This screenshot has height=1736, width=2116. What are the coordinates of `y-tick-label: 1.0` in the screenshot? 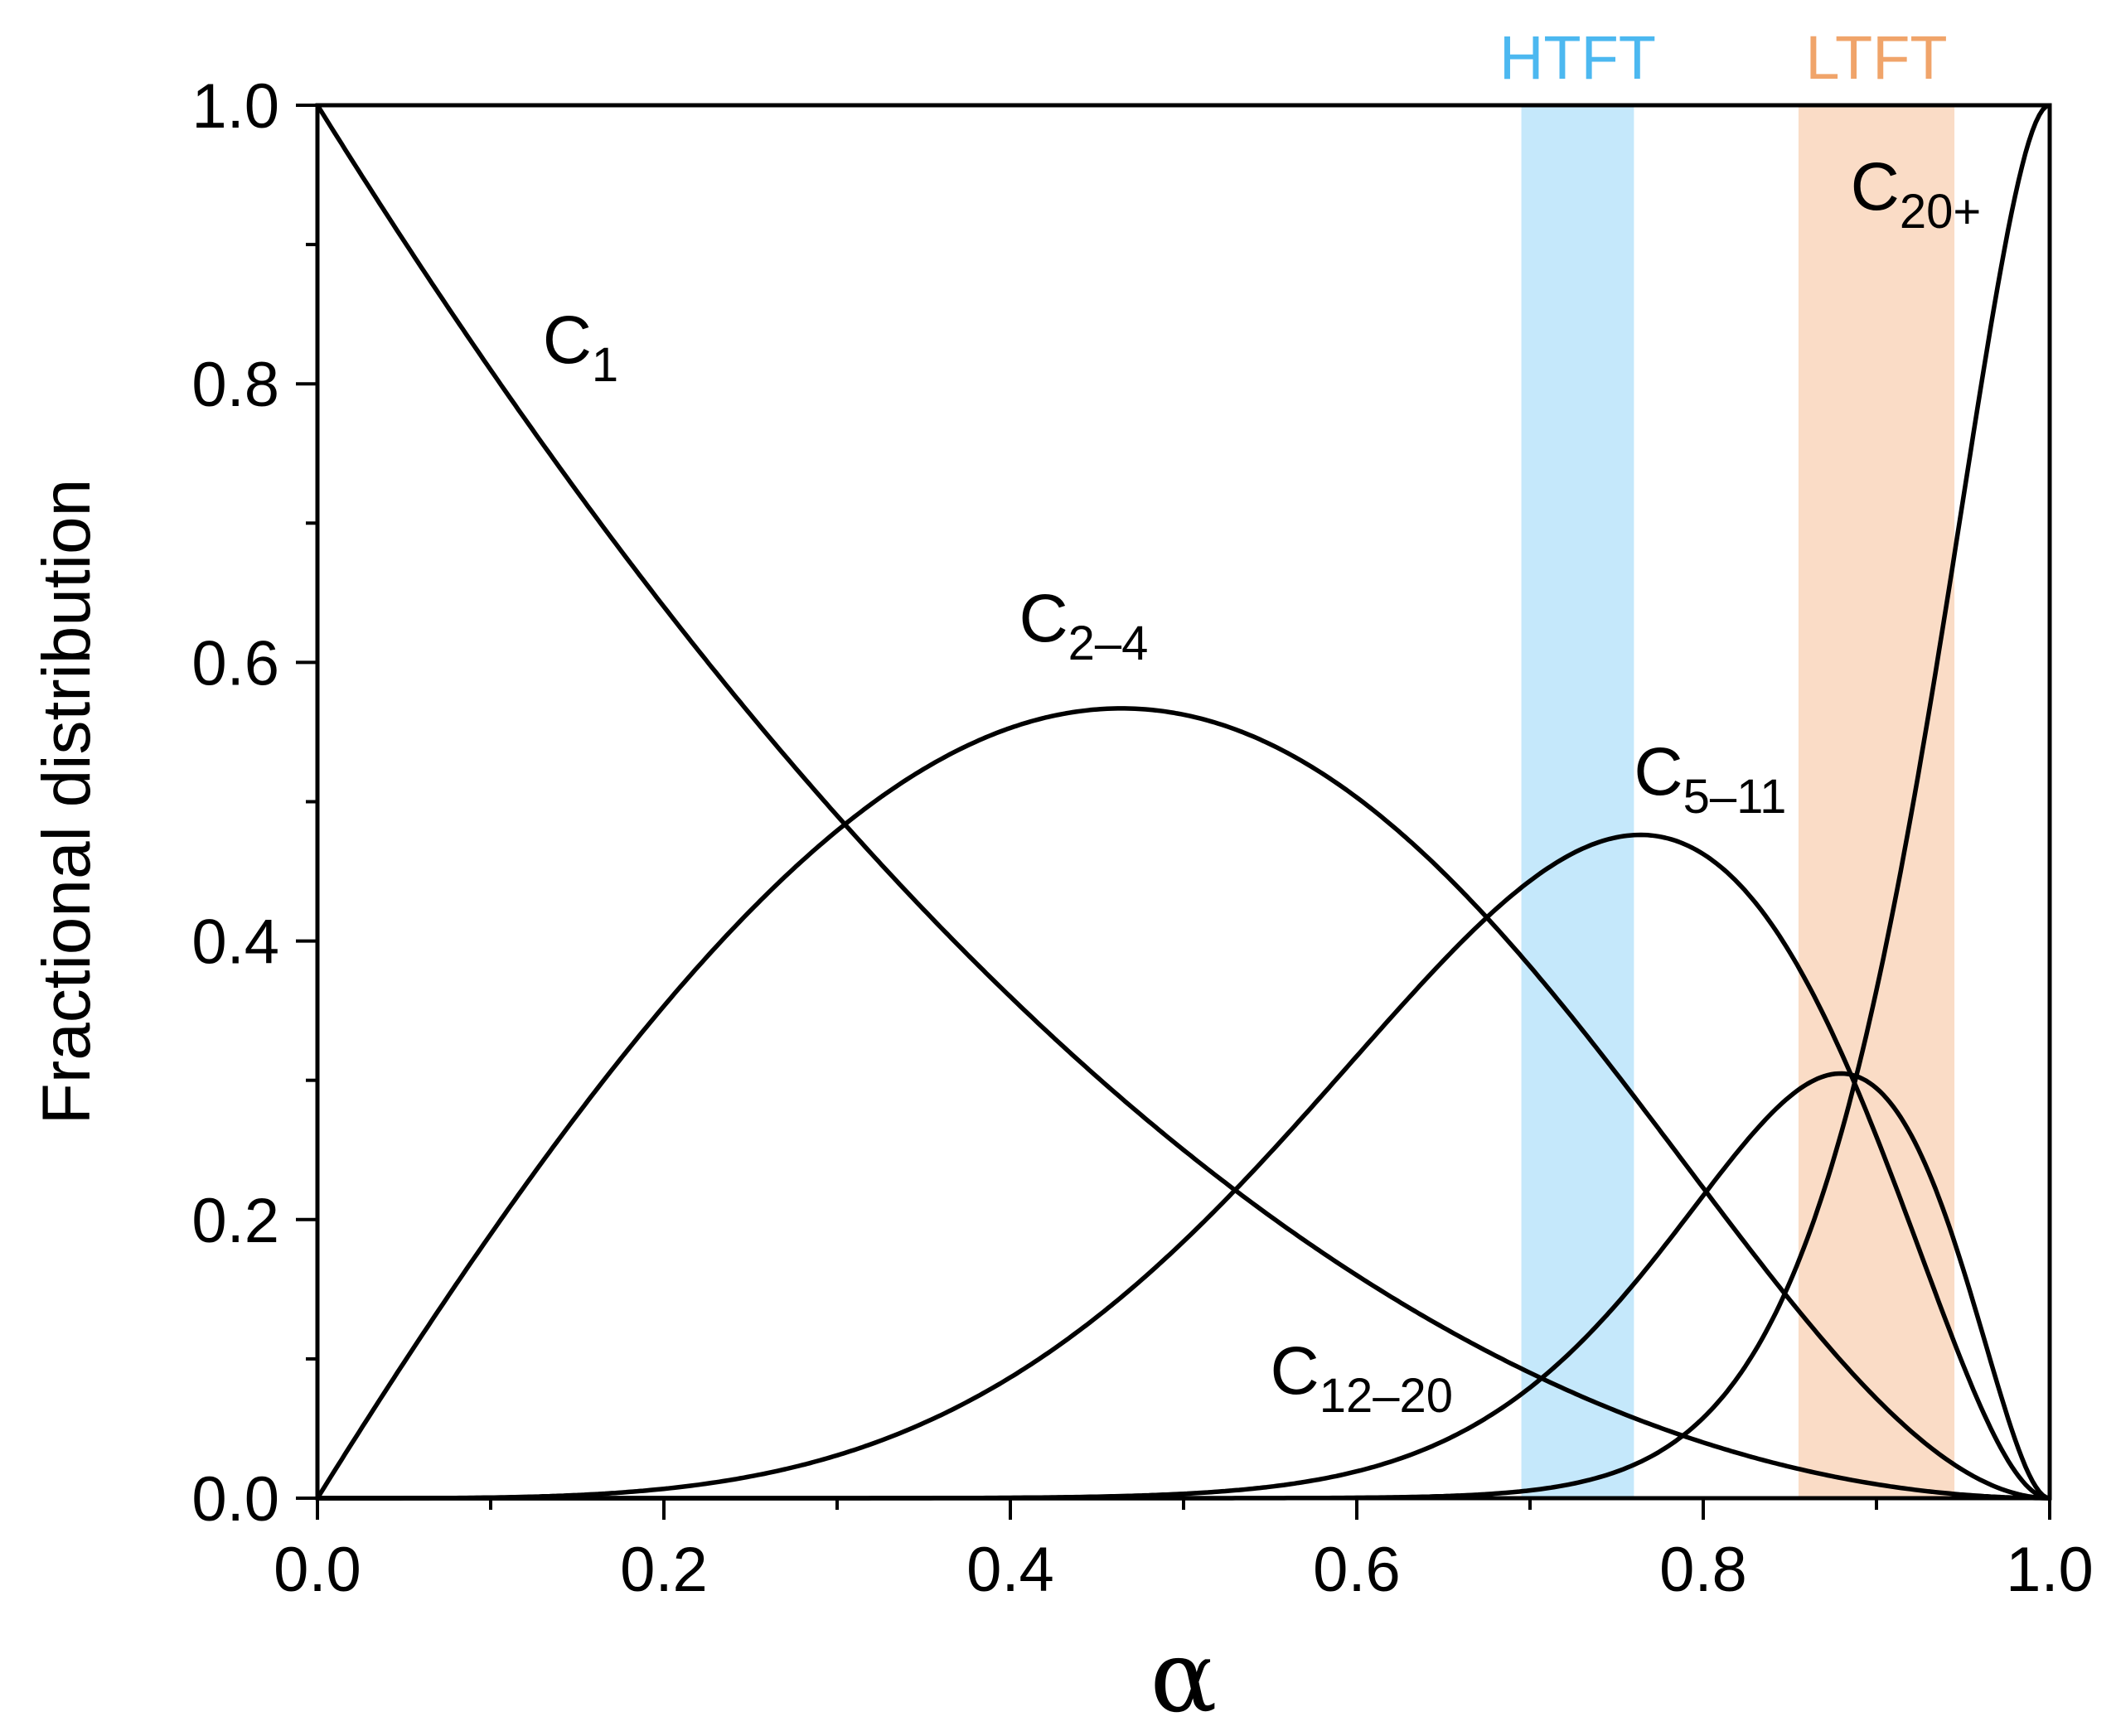 It's located at (235, 106).